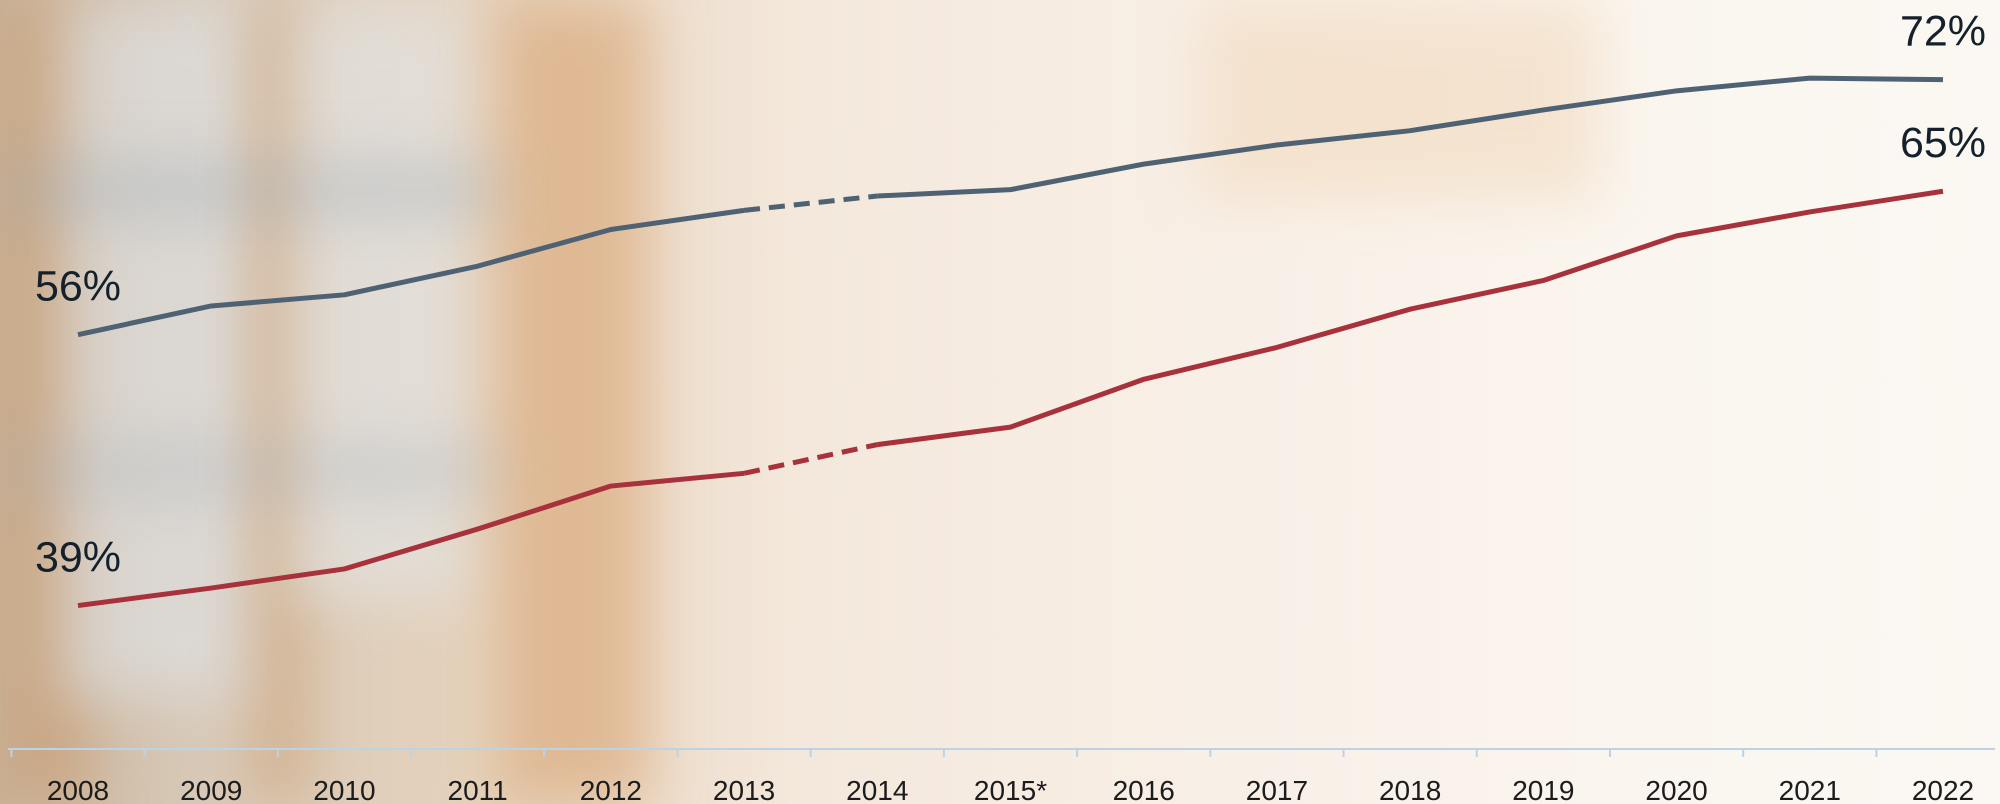  What do you see at coordinates (344, 789) in the screenshot?
I see `x-tick-label: 2010` at bounding box center [344, 789].